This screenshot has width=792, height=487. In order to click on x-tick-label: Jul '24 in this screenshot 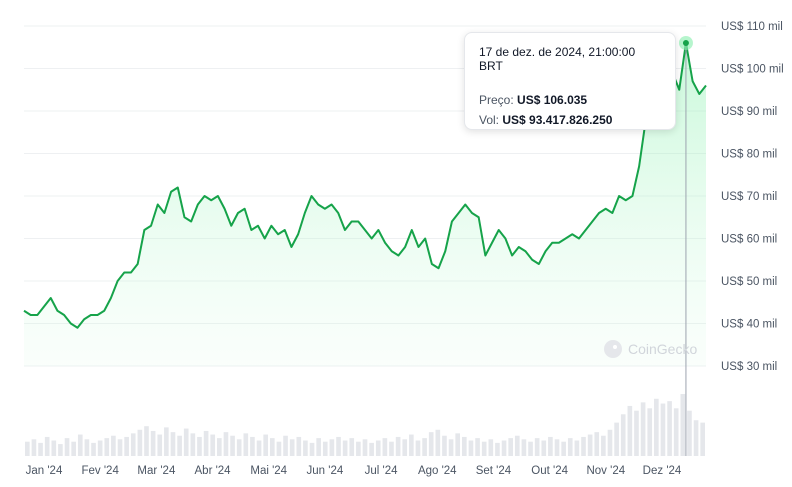, I will do `click(381, 471)`.